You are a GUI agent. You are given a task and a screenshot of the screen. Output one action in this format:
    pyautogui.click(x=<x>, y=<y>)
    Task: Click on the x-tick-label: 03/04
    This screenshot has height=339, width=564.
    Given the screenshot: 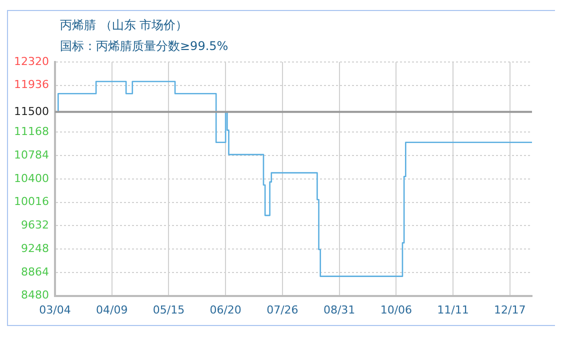 What is the action you would take?
    pyautogui.click(x=55, y=309)
    